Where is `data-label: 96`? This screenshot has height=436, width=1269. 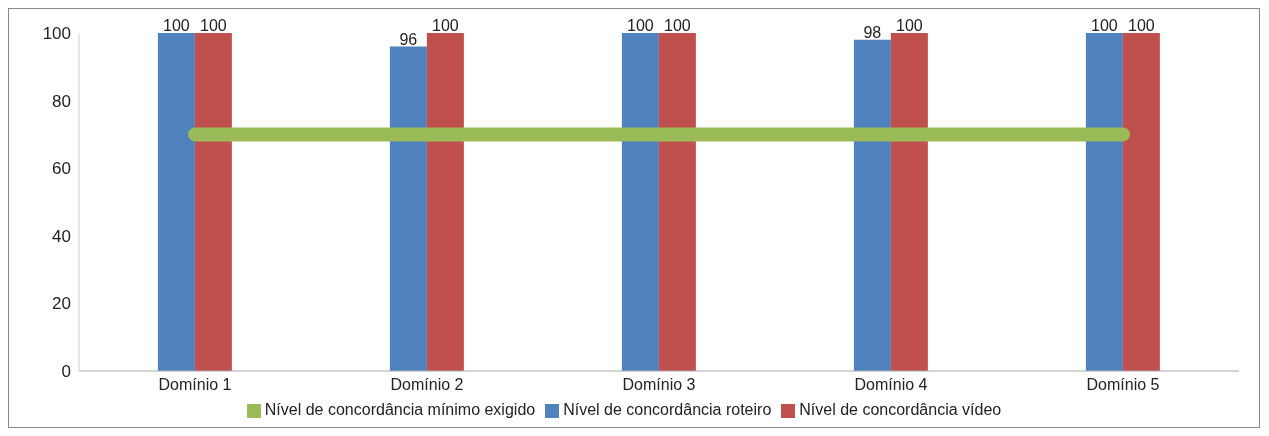 data-label: 96 is located at coordinates (408, 39).